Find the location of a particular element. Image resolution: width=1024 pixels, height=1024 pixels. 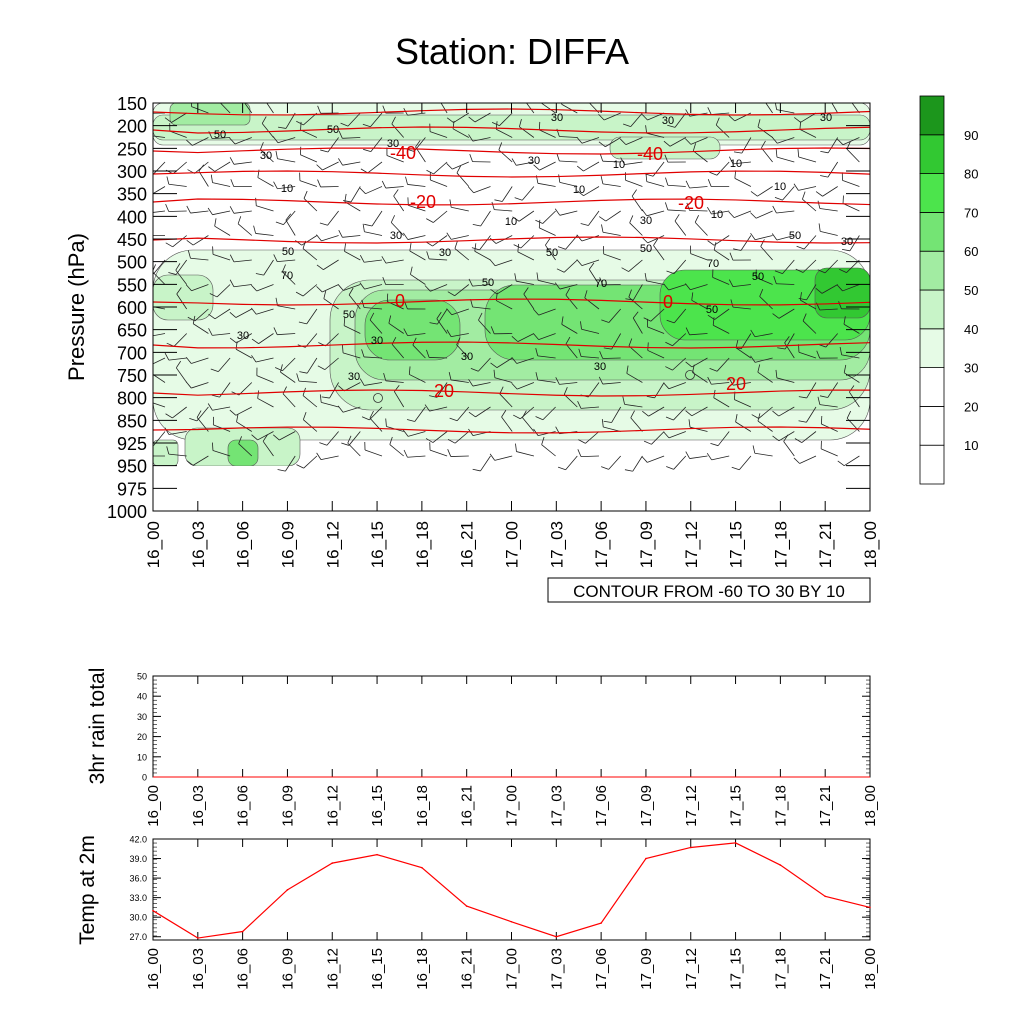

x-tick-label: 16_18 is located at coordinates (422, 806).